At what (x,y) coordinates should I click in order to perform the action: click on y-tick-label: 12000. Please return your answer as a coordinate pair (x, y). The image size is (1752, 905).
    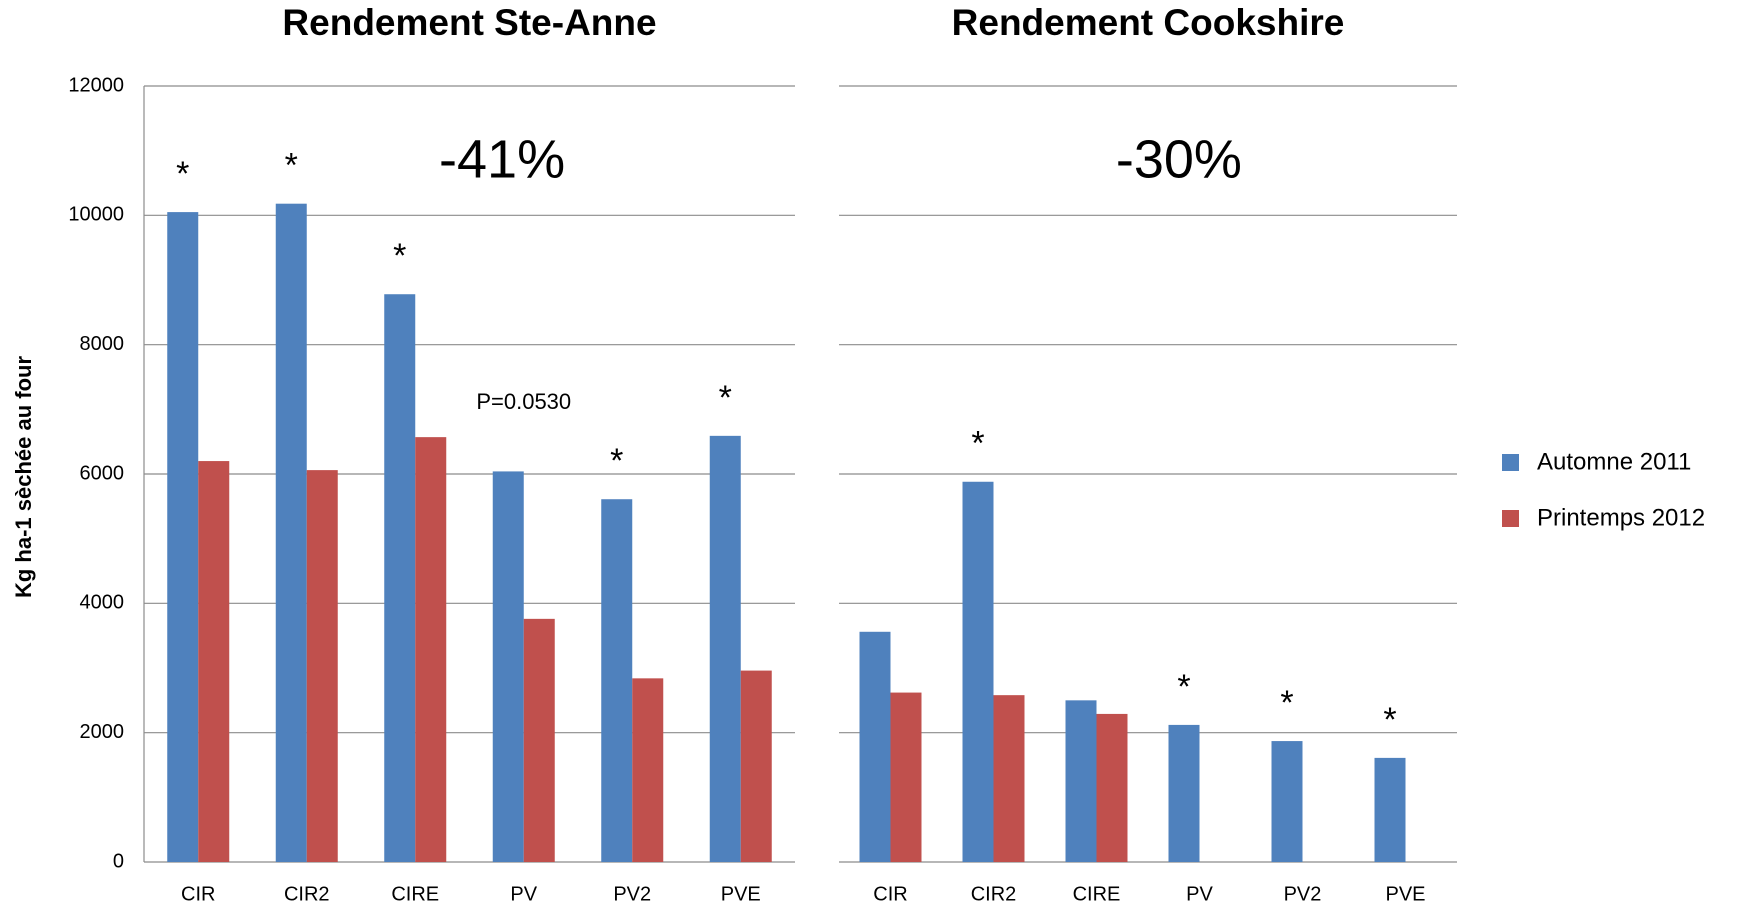
    Looking at the image, I should click on (96, 85).